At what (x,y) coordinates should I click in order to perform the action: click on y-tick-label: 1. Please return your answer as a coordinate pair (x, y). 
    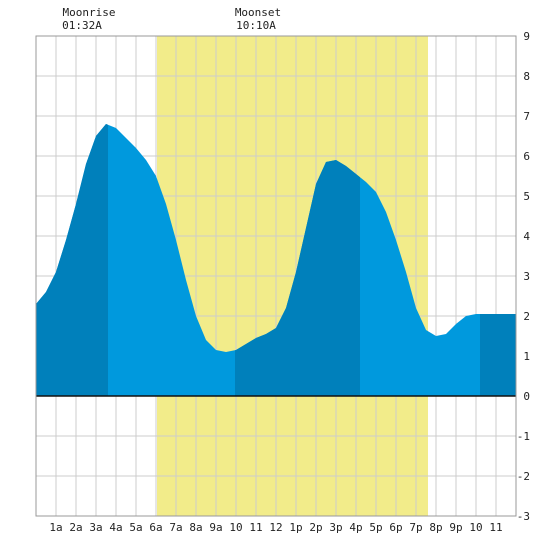
    Looking at the image, I should click on (526, 356).